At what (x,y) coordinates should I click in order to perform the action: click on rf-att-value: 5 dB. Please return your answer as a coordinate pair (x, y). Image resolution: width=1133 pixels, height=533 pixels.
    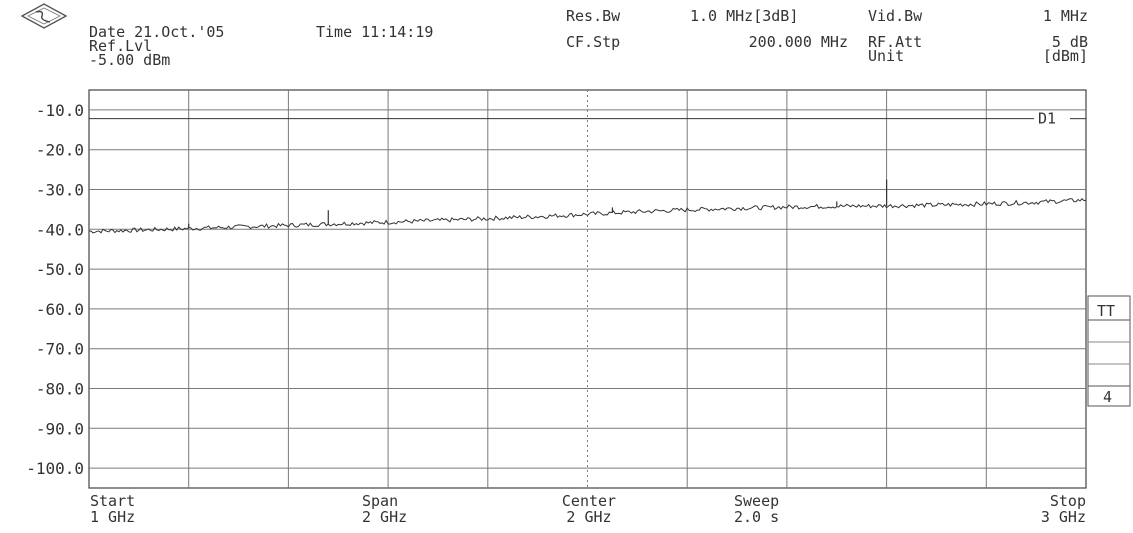
    Looking at the image, I should click on (1070, 42).